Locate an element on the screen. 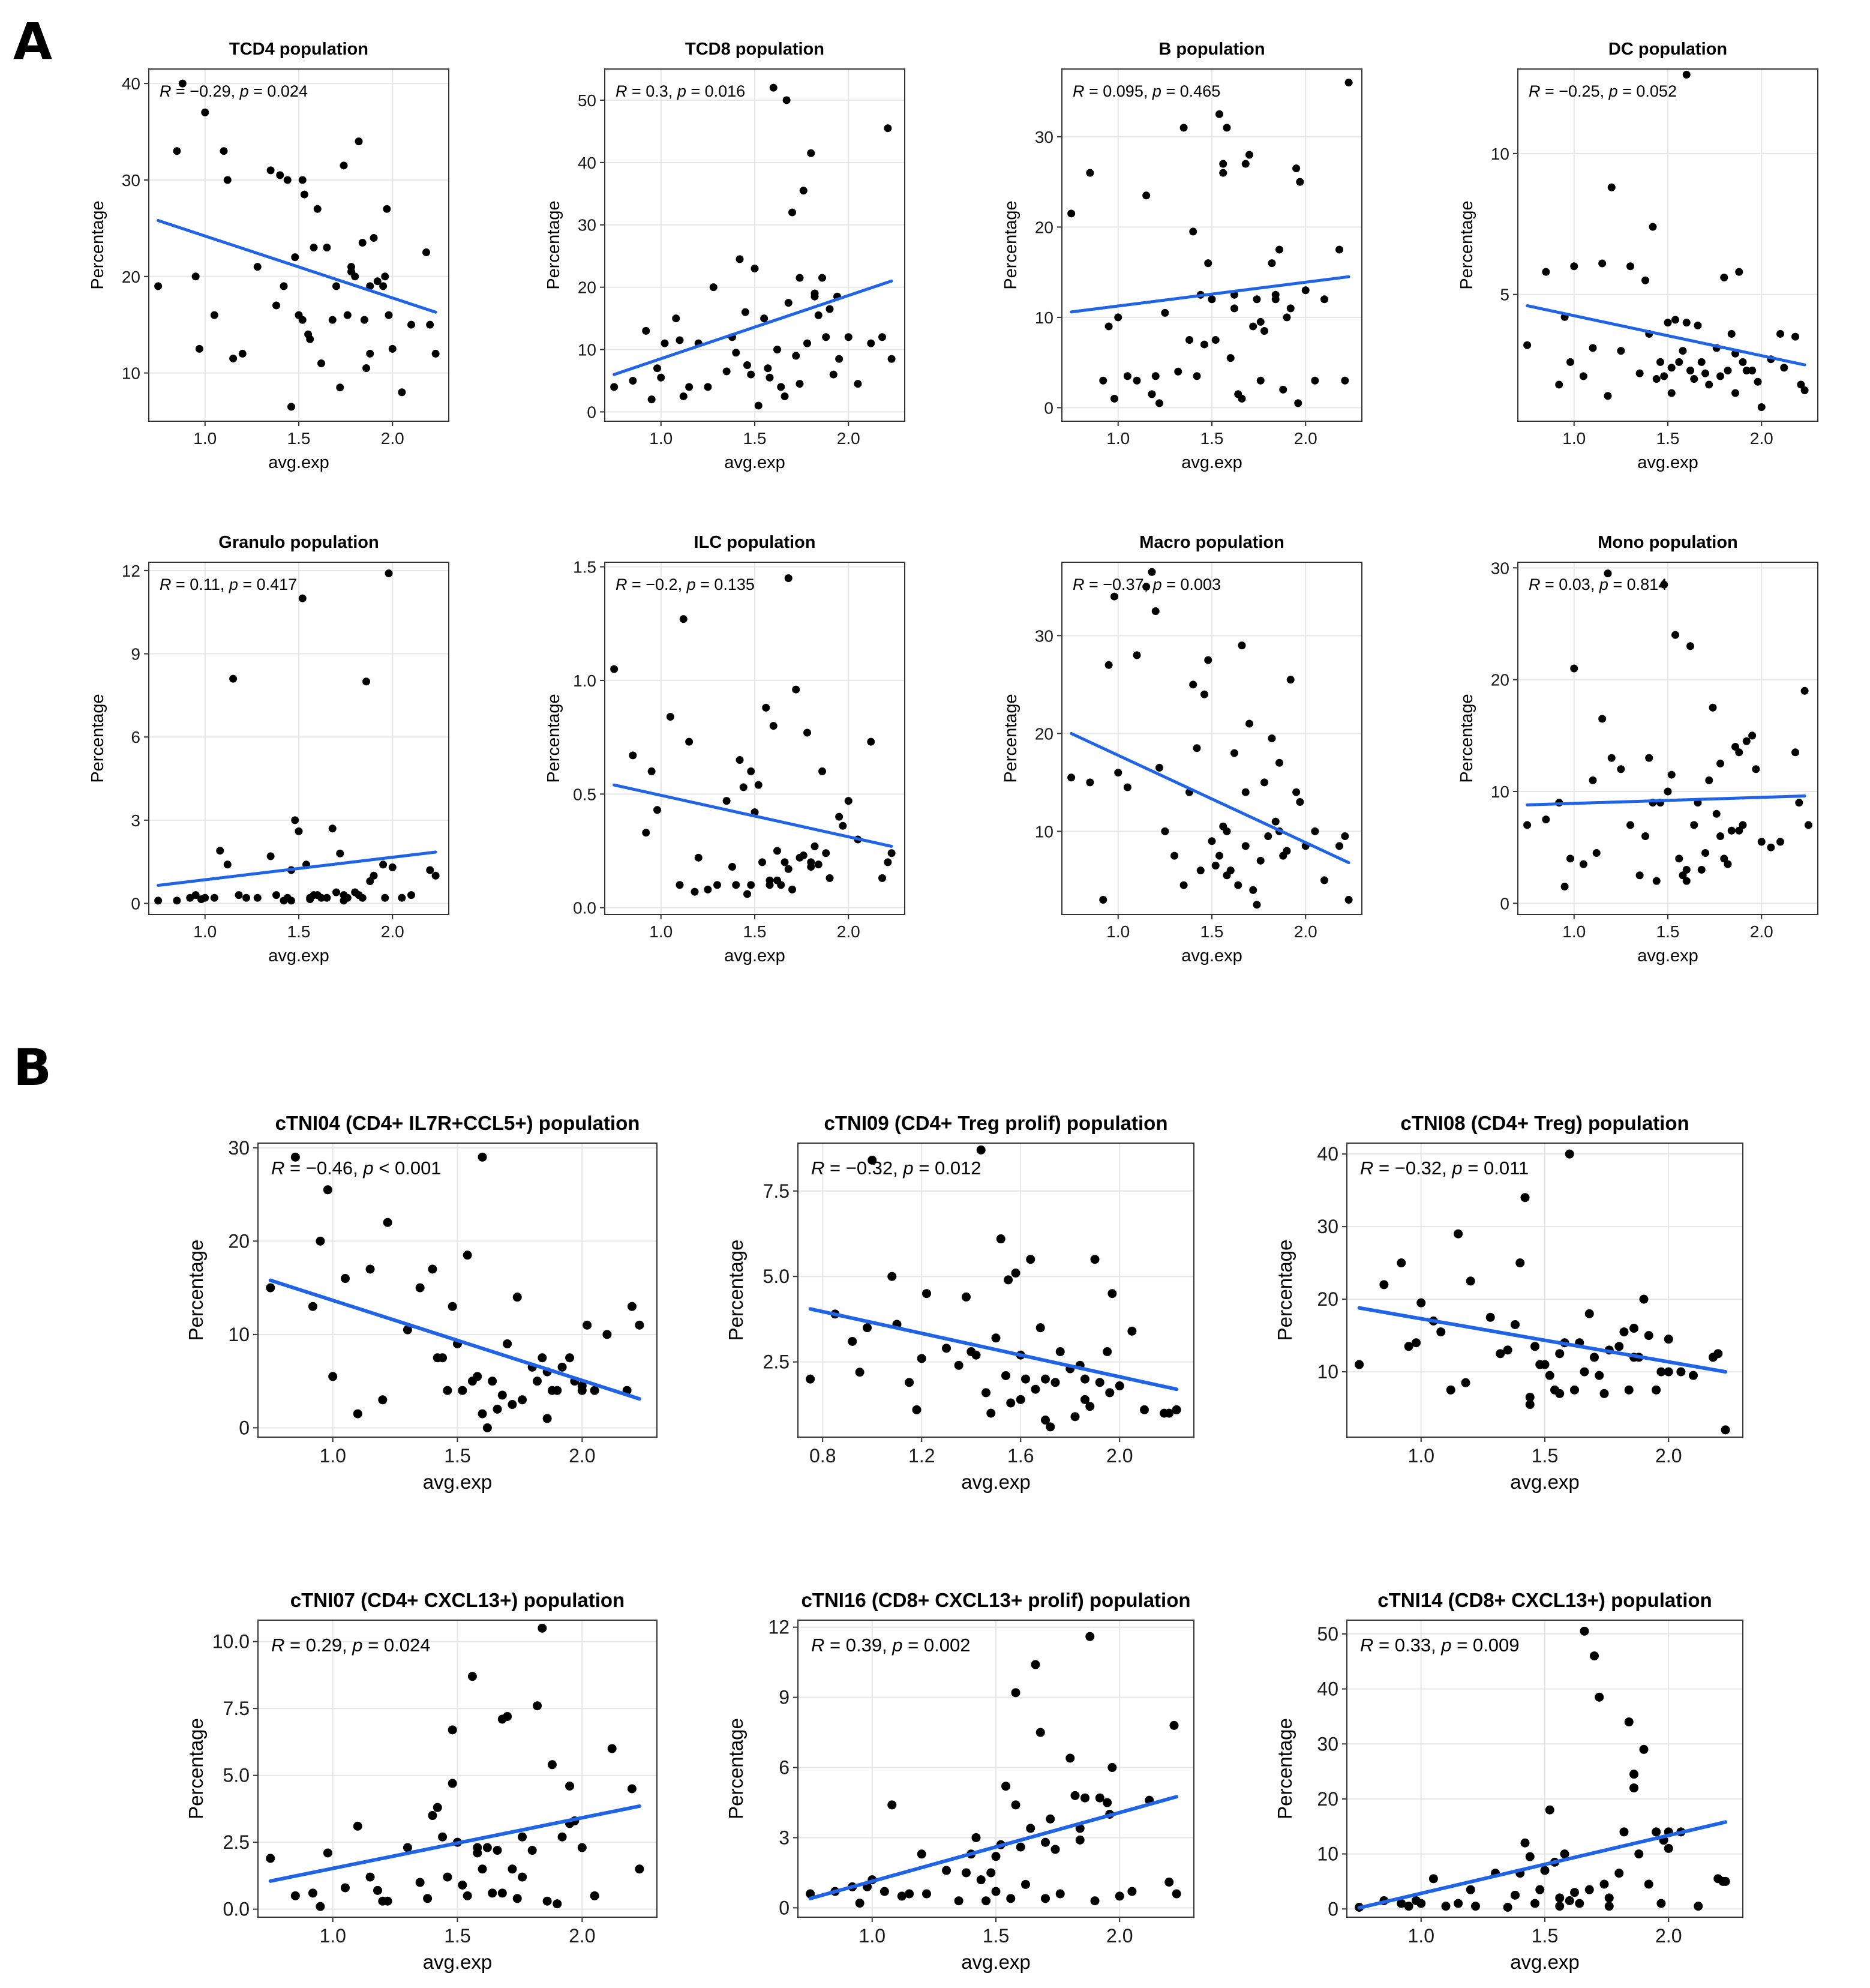 The image size is (1870, 1988). chart-title: Mono population is located at coordinates (1668, 542).